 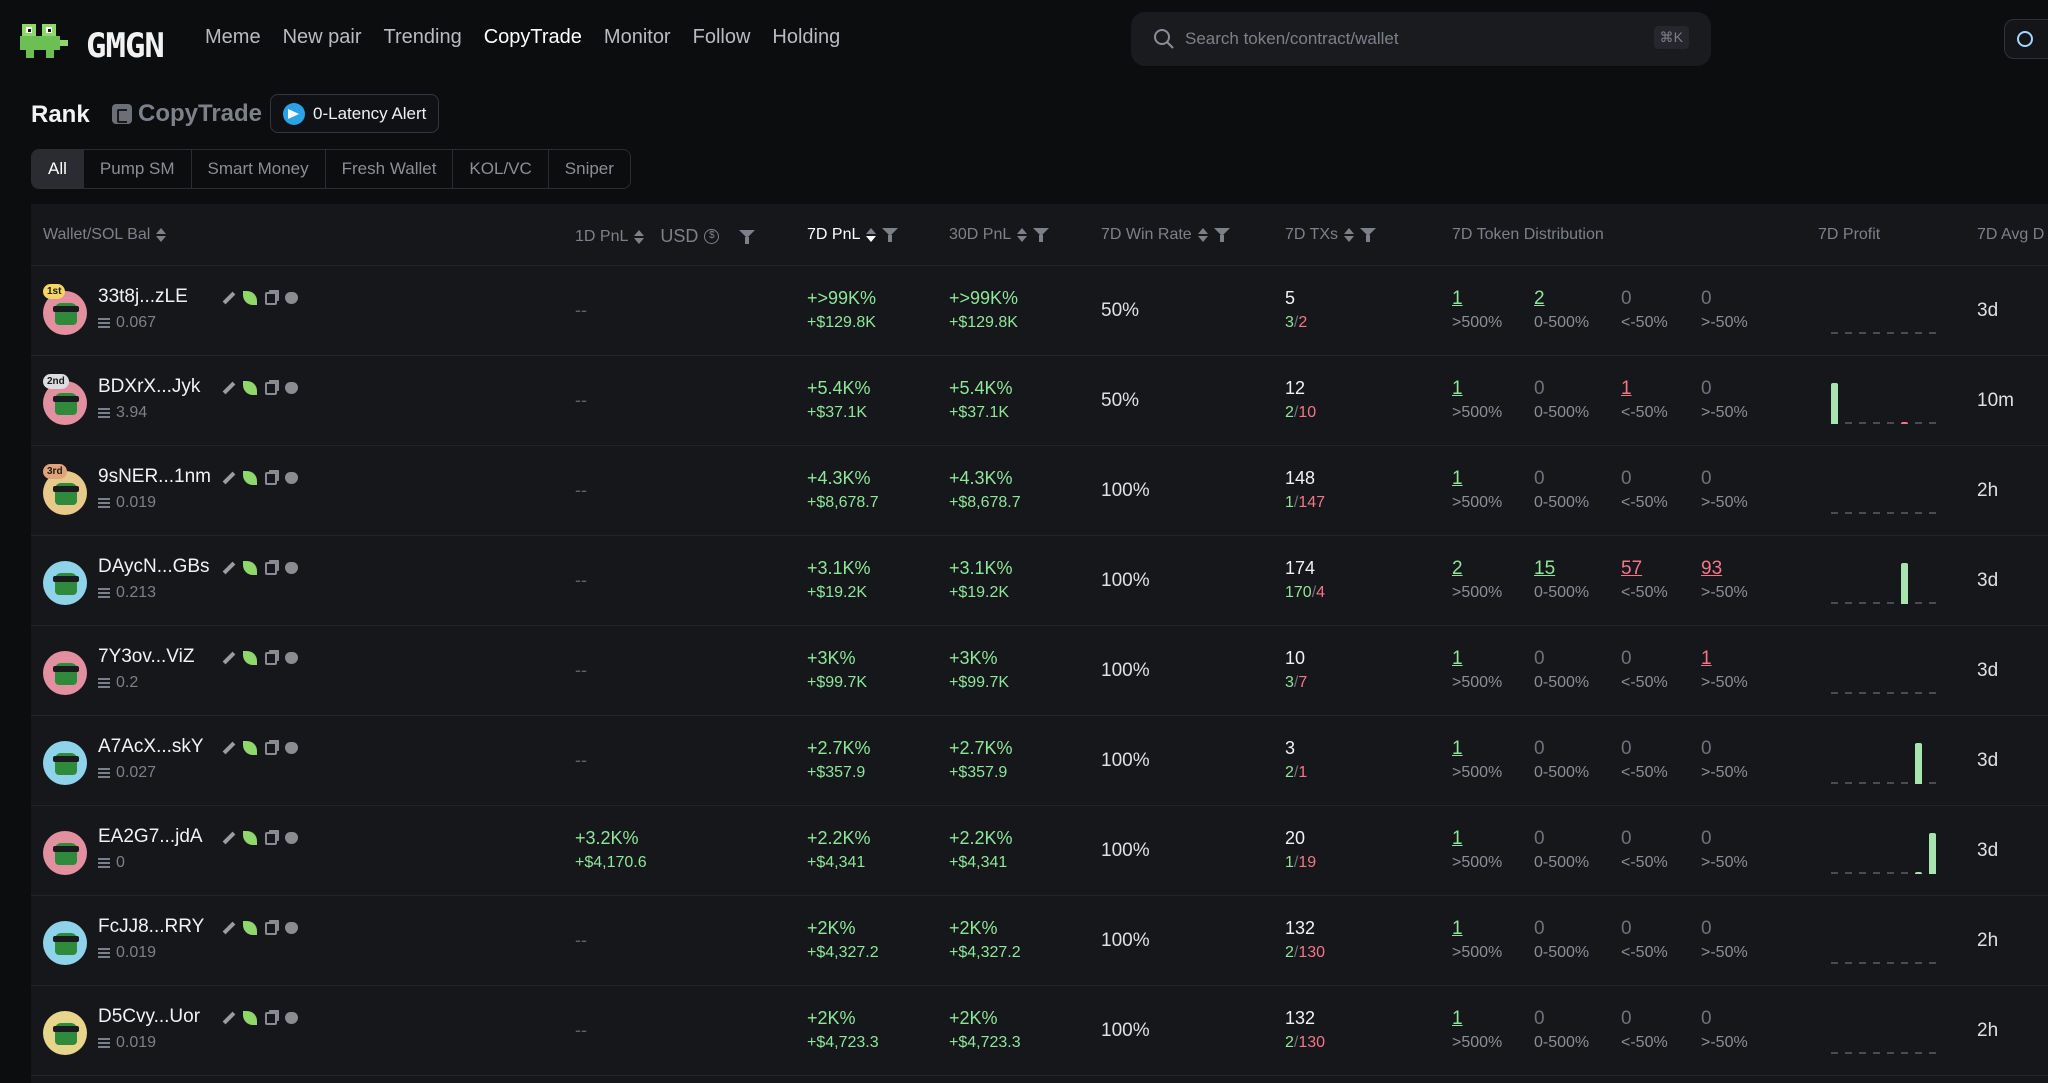 I want to click on wallet-address: FcJJ8...RRY, so click(x=151, y=926).